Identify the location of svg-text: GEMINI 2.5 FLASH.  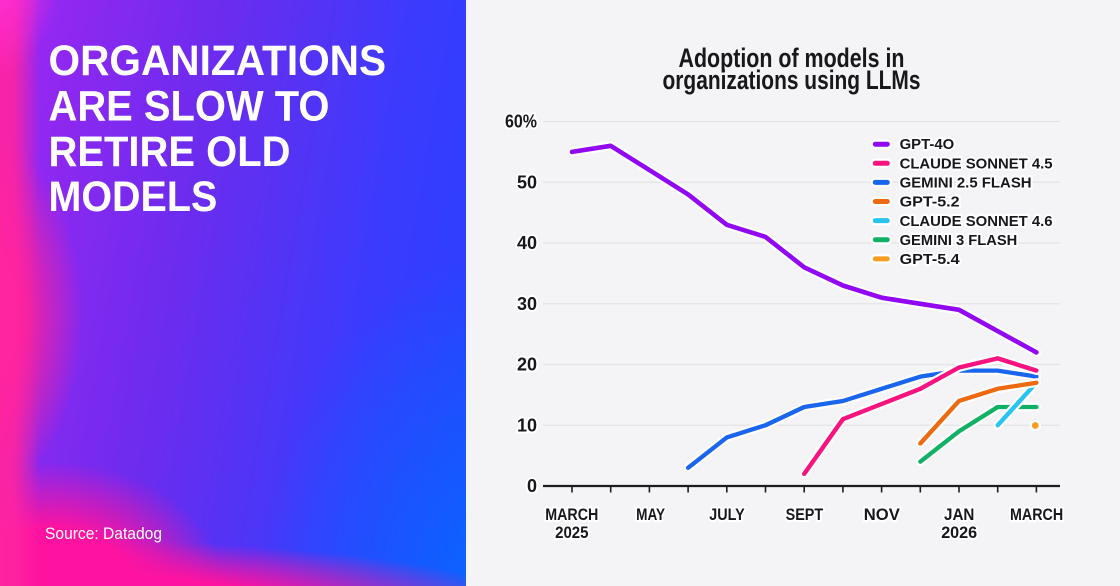
(966, 183).